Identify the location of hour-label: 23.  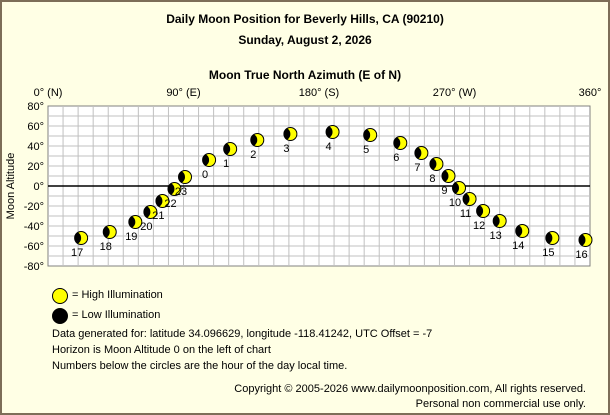
(181, 192).